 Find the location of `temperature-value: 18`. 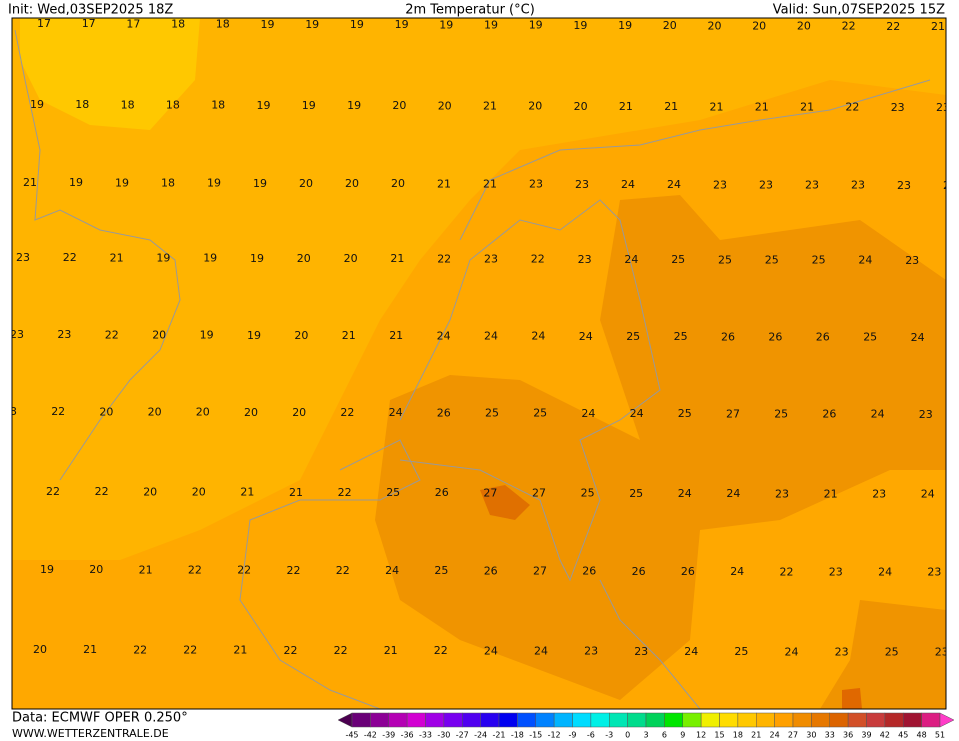

temperature-value: 18 is located at coordinates (223, 24).